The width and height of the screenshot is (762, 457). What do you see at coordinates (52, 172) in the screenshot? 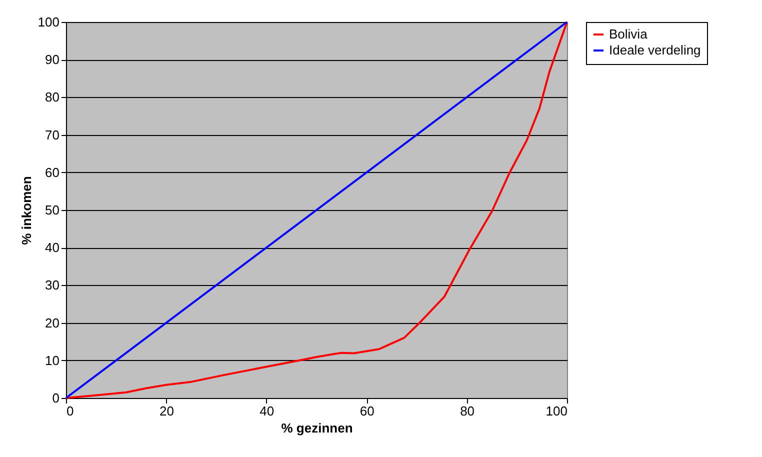
I see `y-tick-label: 60` at bounding box center [52, 172].